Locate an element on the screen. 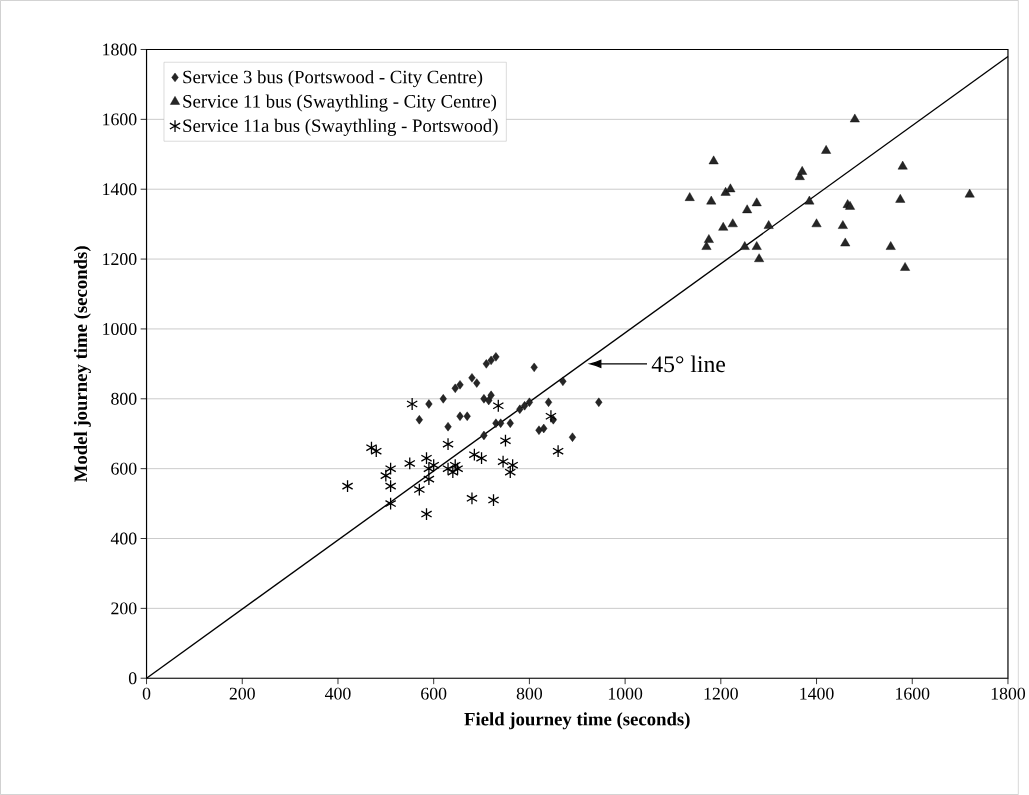  x-tick-label: 1800 is located at coordinates (1008, 693).